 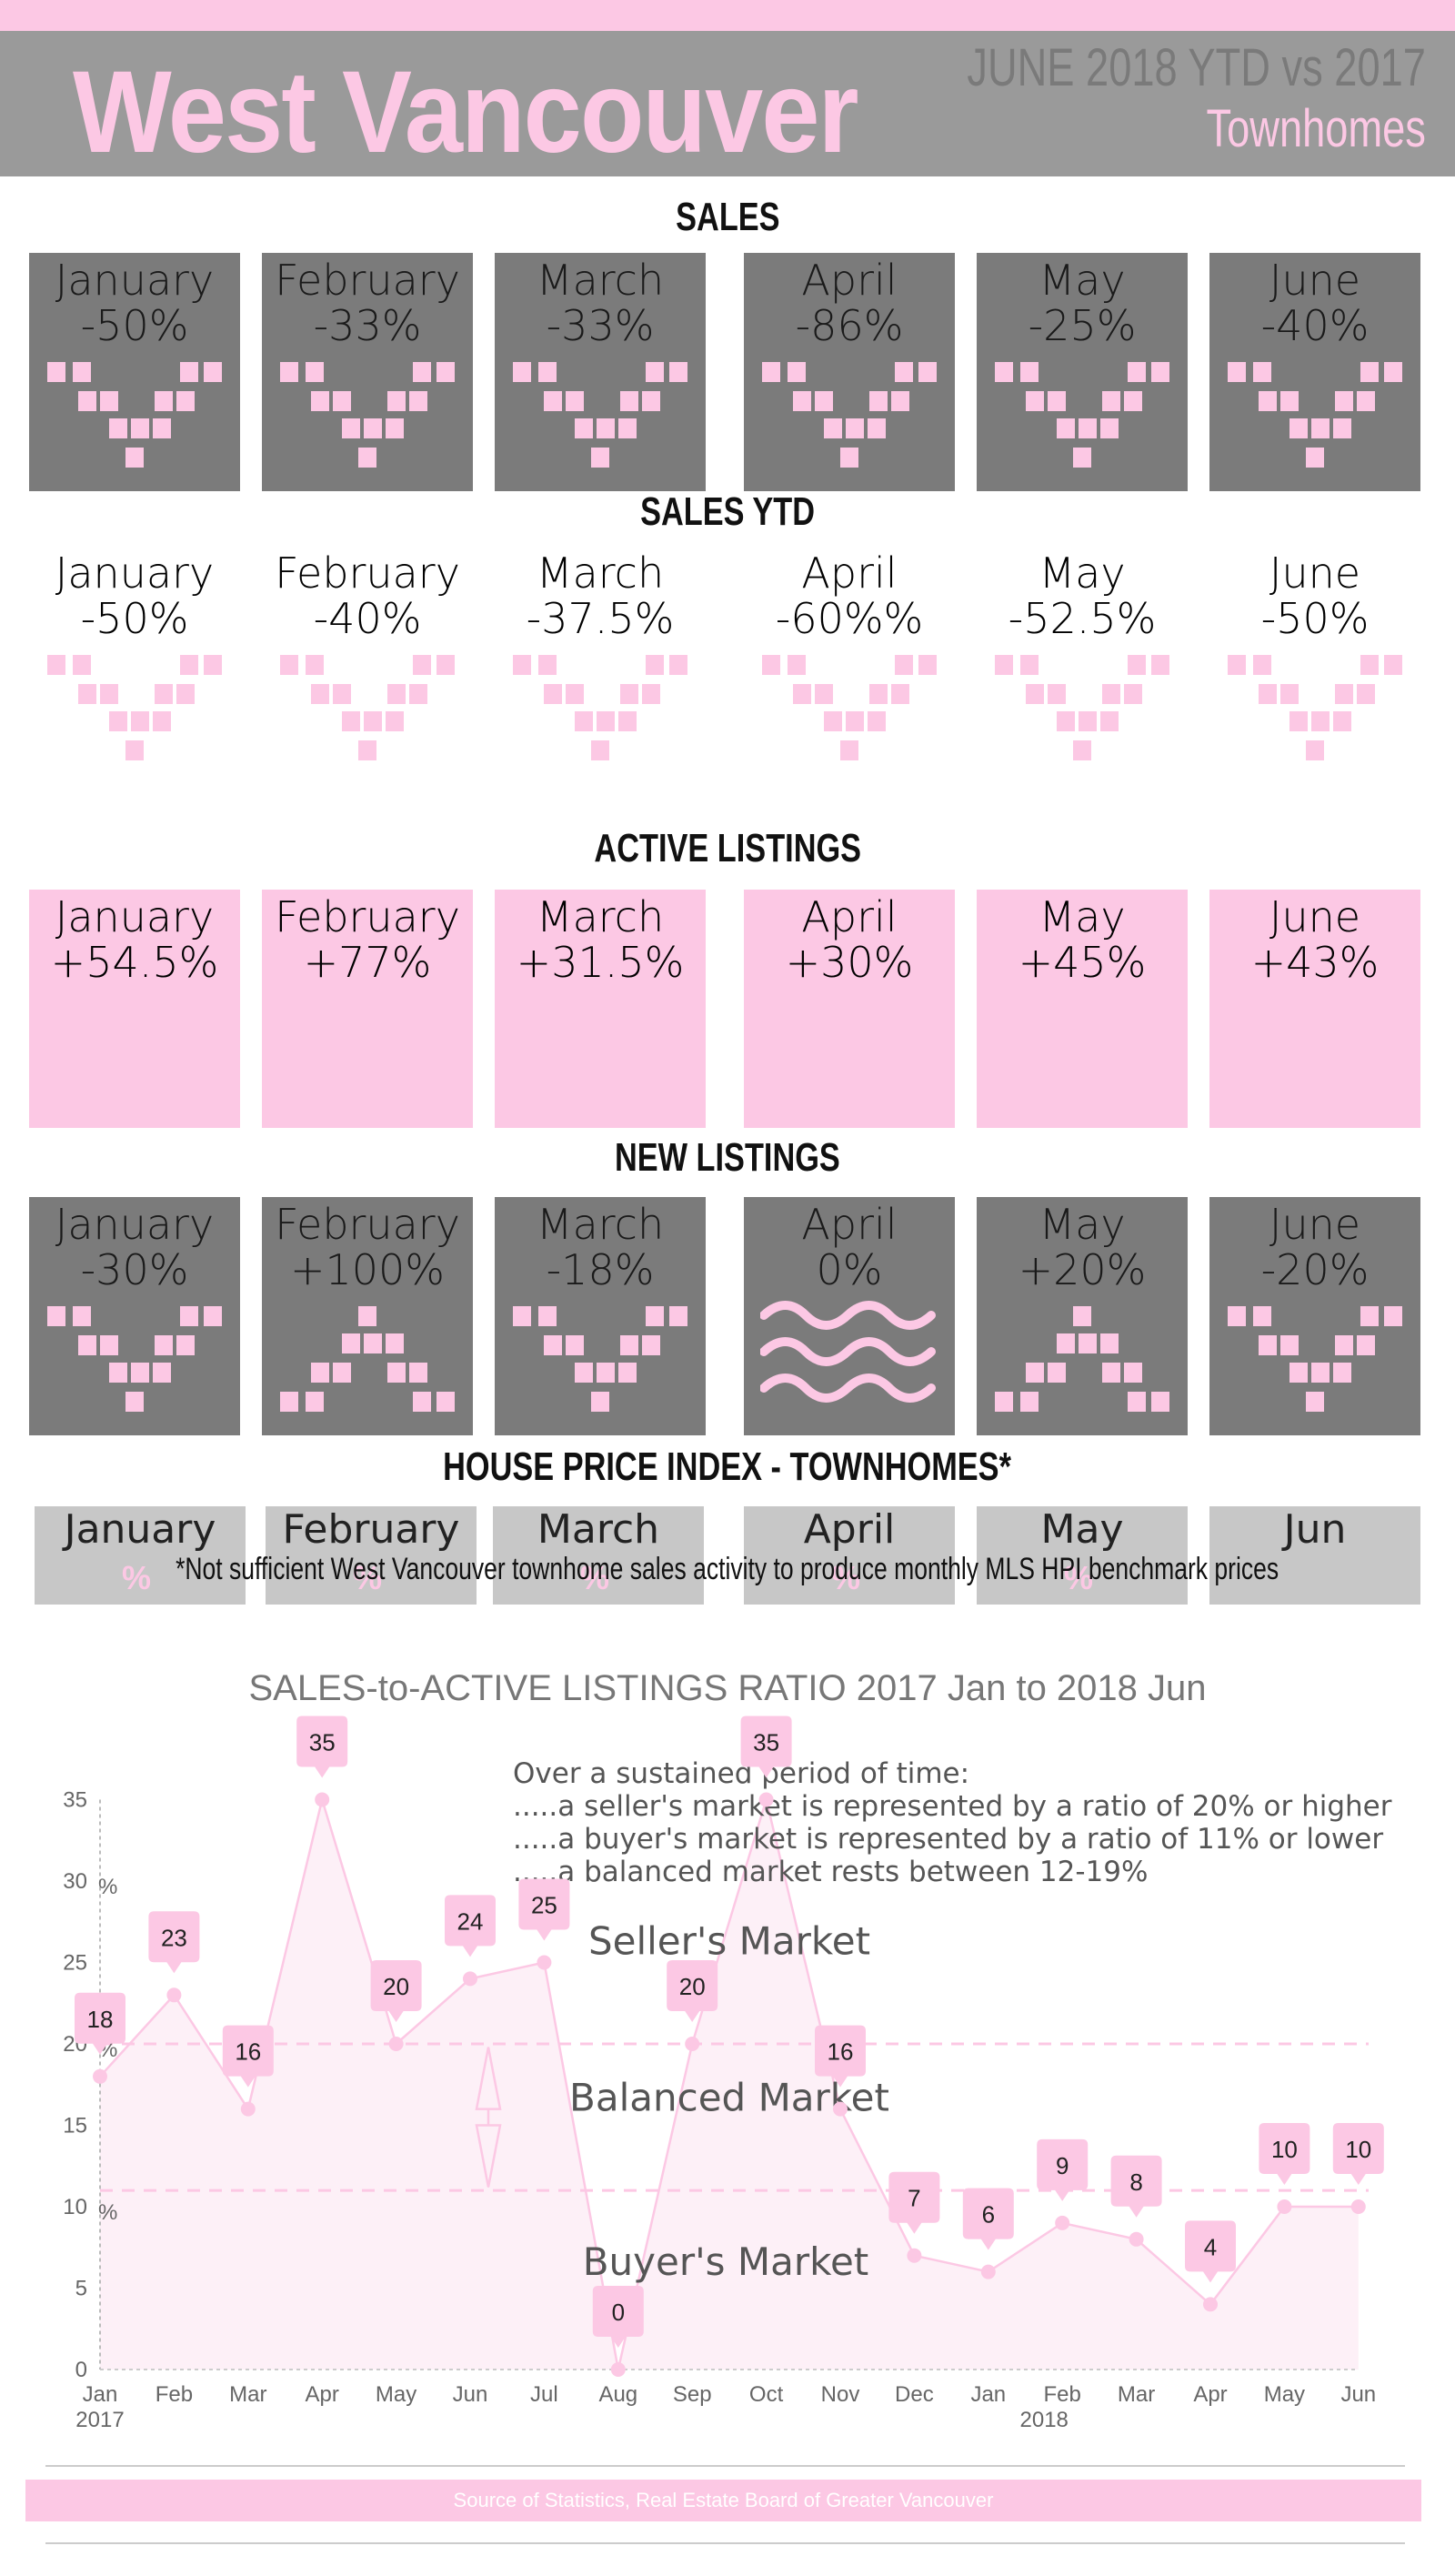 What do you see at coordinates (1315, 1316) in the screenshot?
I see `new-listings-tile: June -20%` at bounding box center [1315, 1316].